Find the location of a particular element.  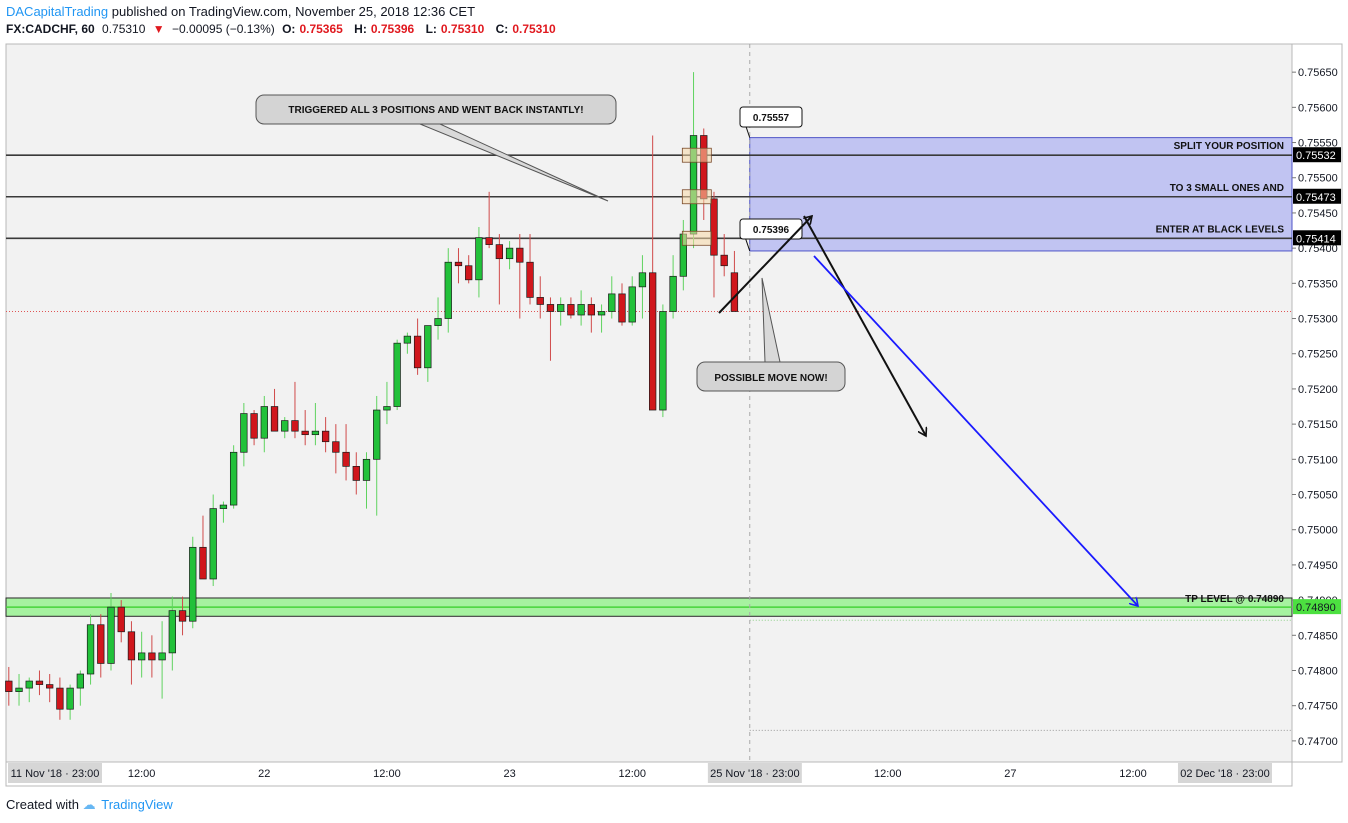

entry-zone is located at coordinates (1021, 194).